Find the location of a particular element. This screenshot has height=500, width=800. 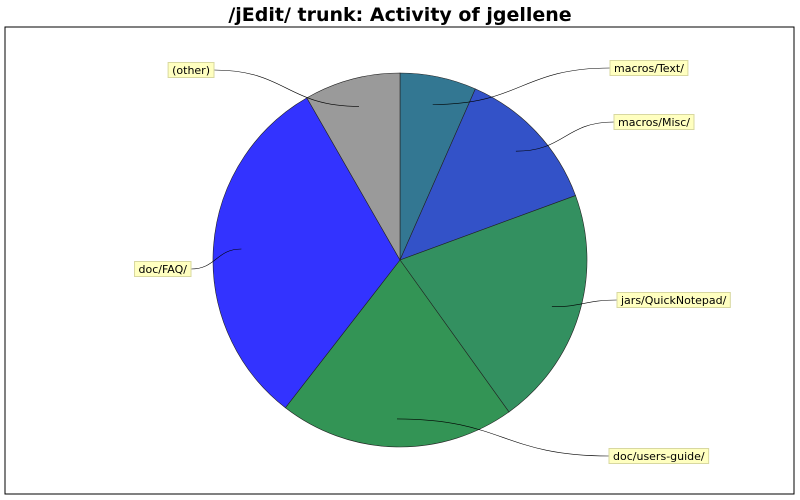

slice-label-box-macros-text is located at coordinates (649, 68).